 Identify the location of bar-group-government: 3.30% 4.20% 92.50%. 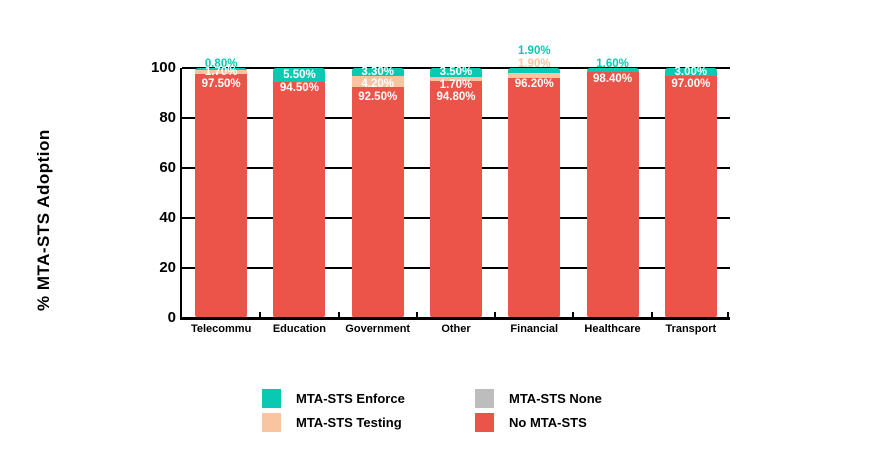
(378, 191).